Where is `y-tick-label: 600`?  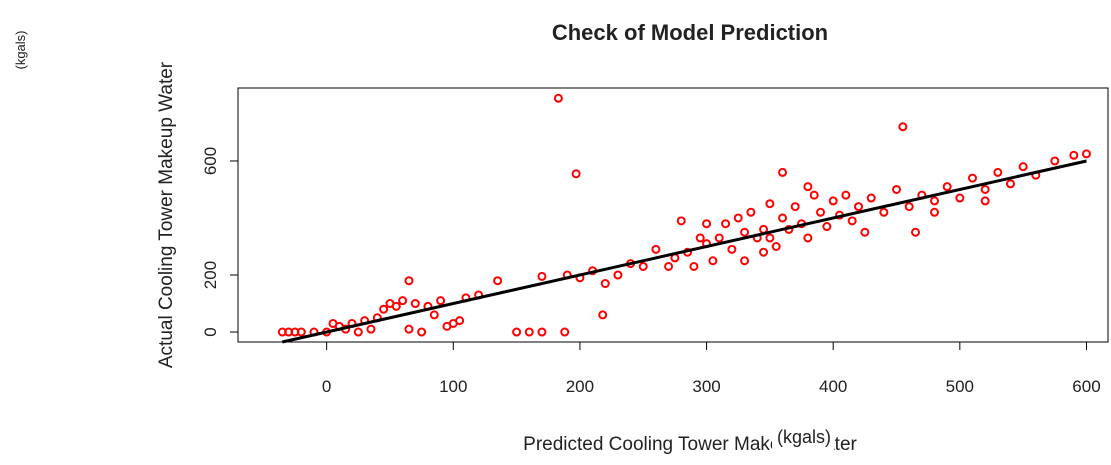 y-tick-label: 600 is located at coordinates (210, 161).